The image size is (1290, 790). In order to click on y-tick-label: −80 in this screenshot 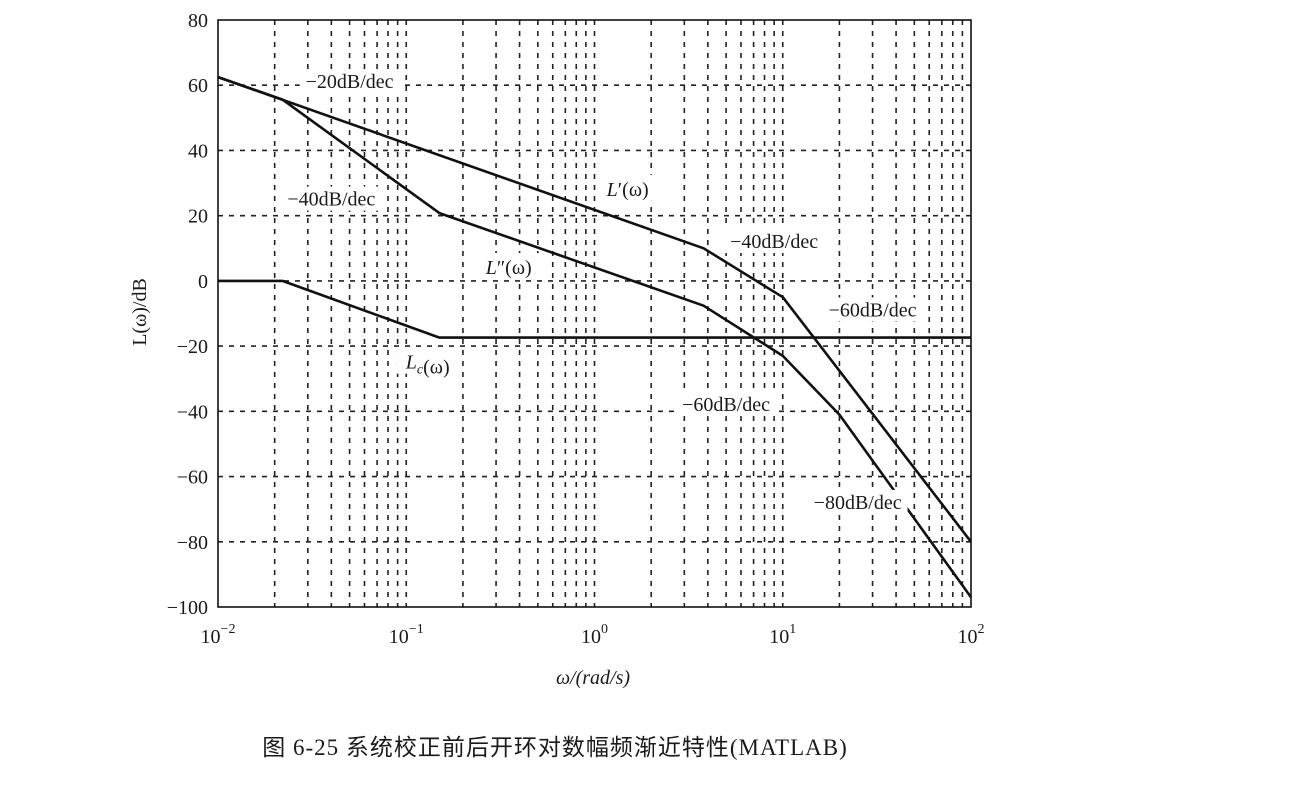, I will do `click(192, 543)`.